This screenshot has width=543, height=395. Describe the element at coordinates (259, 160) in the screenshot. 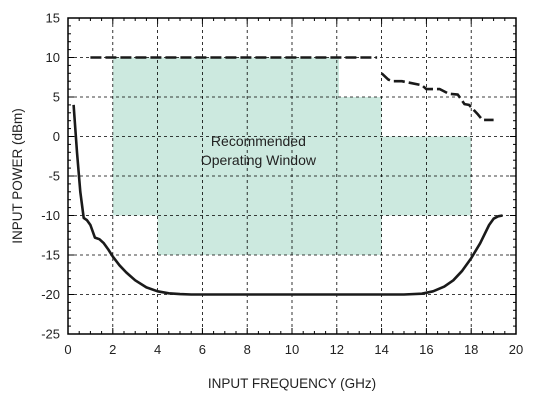

I see `annotation-line-2: Operating Window` at that location.